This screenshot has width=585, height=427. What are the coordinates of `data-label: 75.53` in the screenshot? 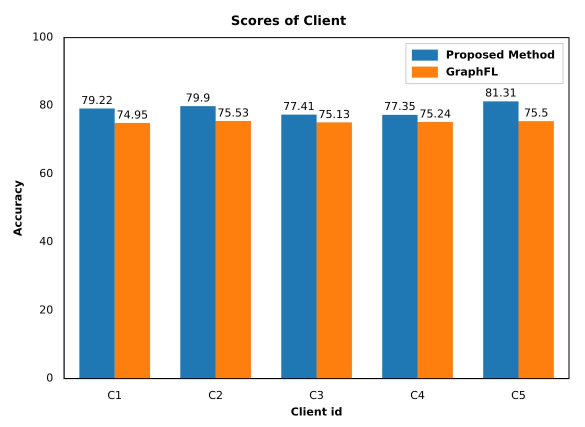 It's located at (234, 113).